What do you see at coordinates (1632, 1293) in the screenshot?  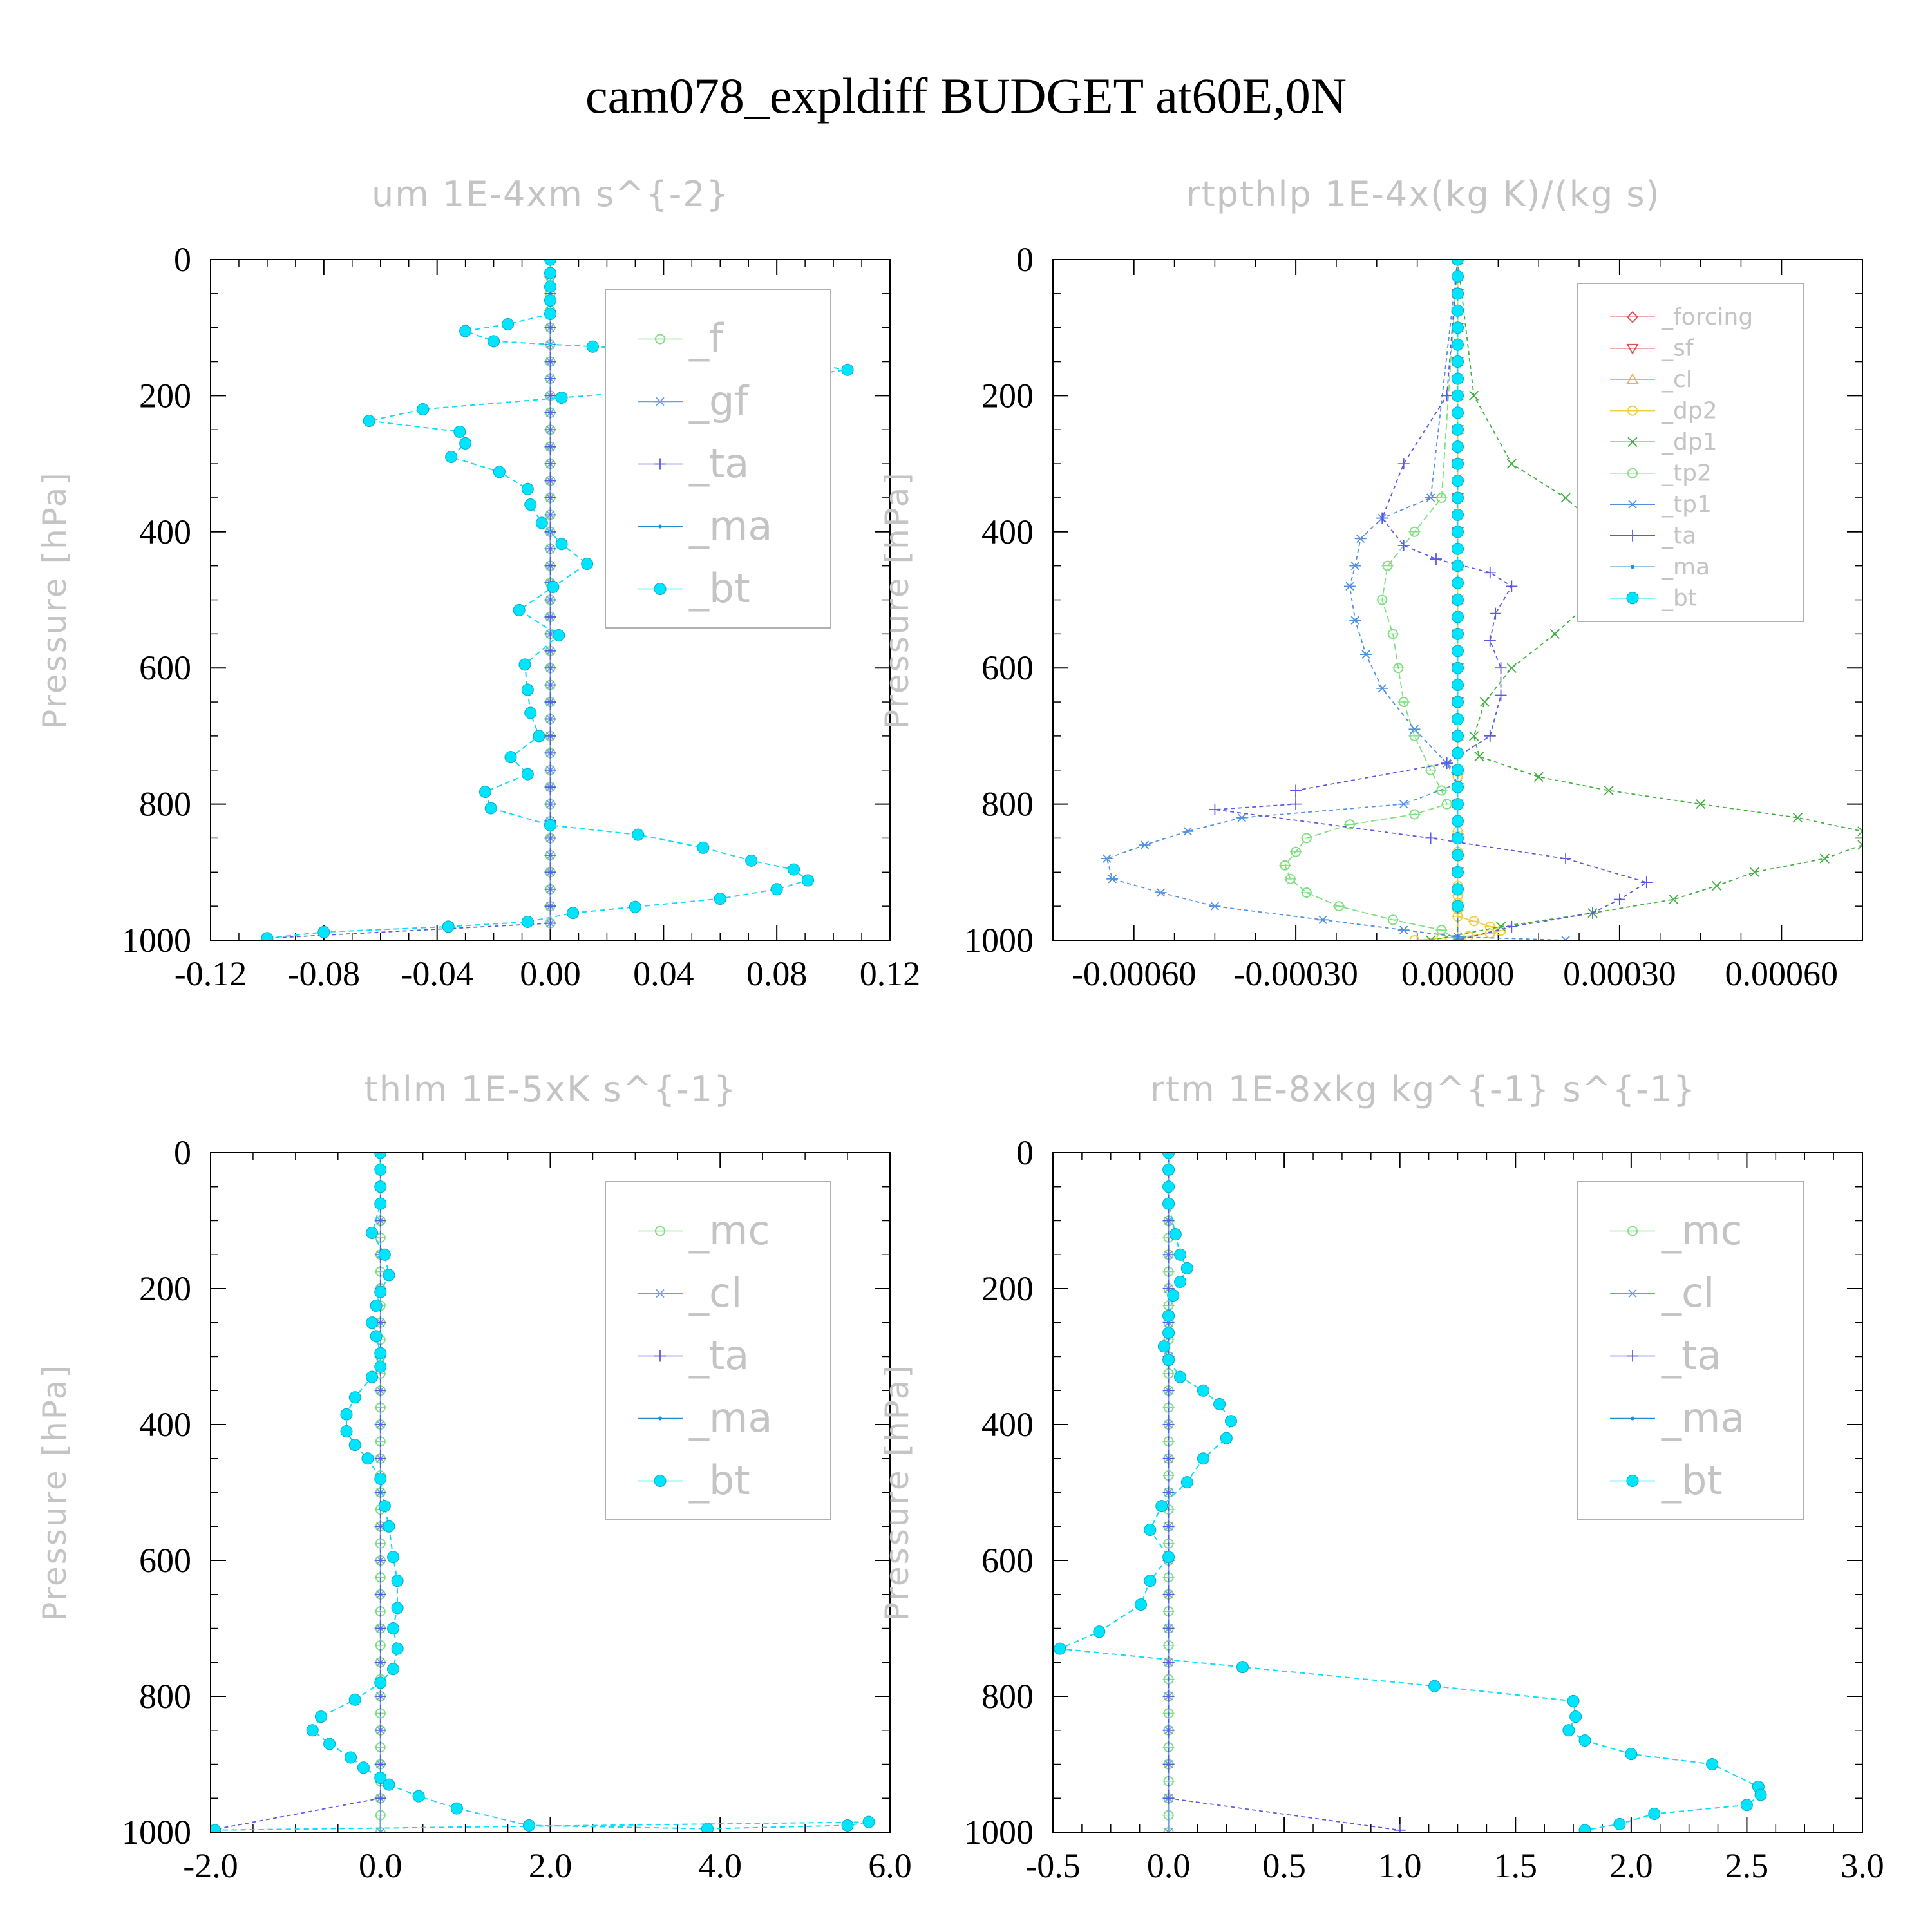 I see `legend-marker-star` at bounding box center [1632, 1293].